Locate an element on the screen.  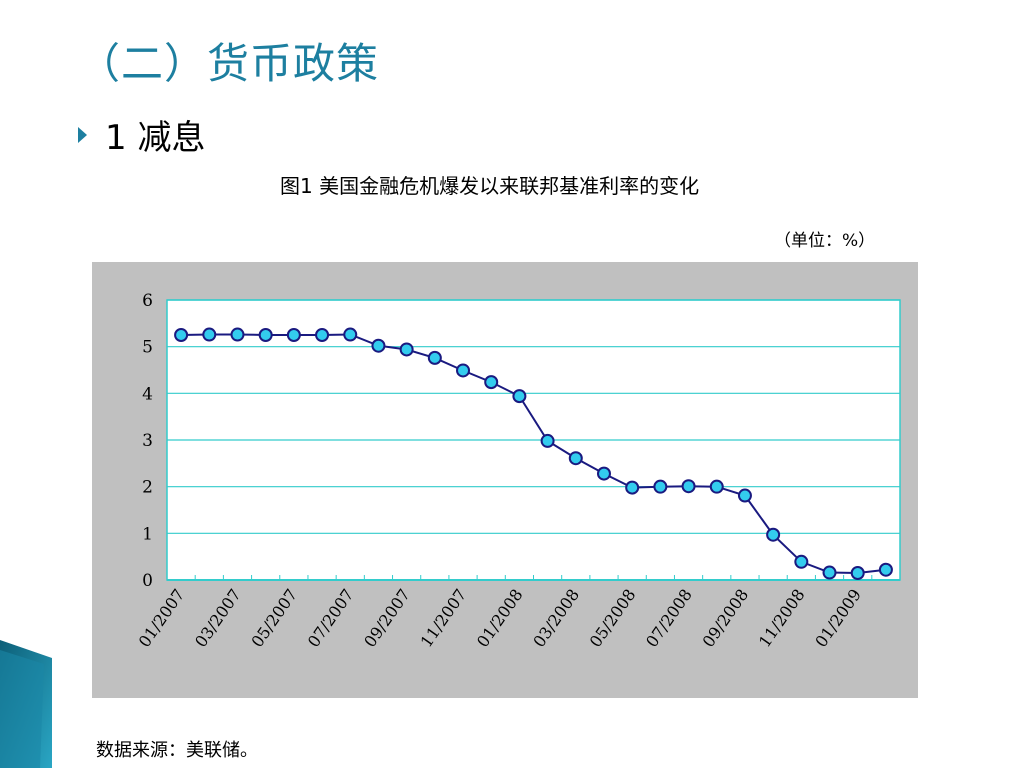
x-tick-label: 09/2007 is located at coordinates (387, 617).